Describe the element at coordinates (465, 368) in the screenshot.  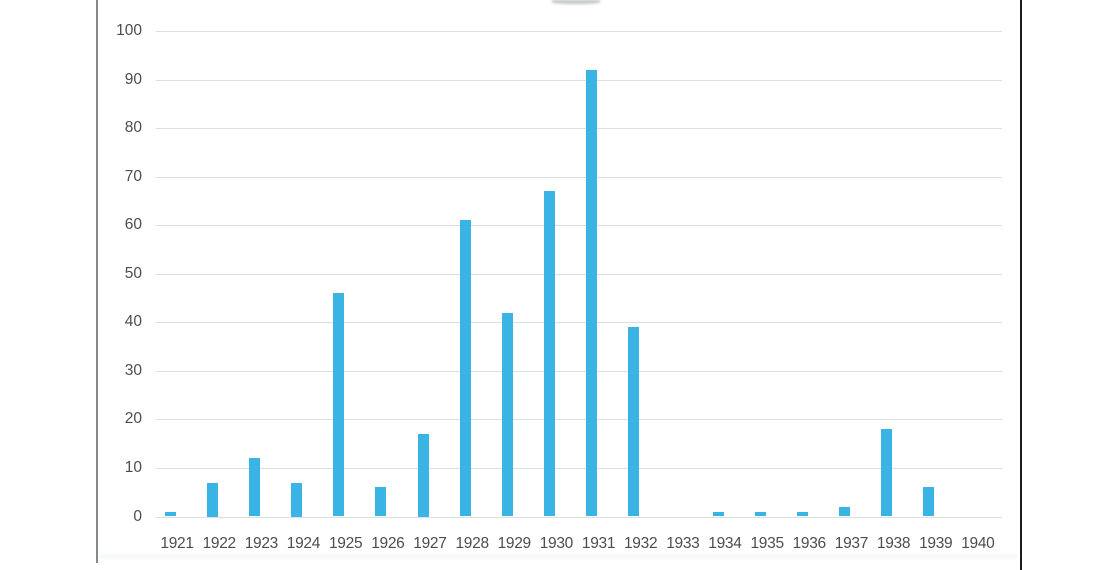
I see `bar-1928` at that location.